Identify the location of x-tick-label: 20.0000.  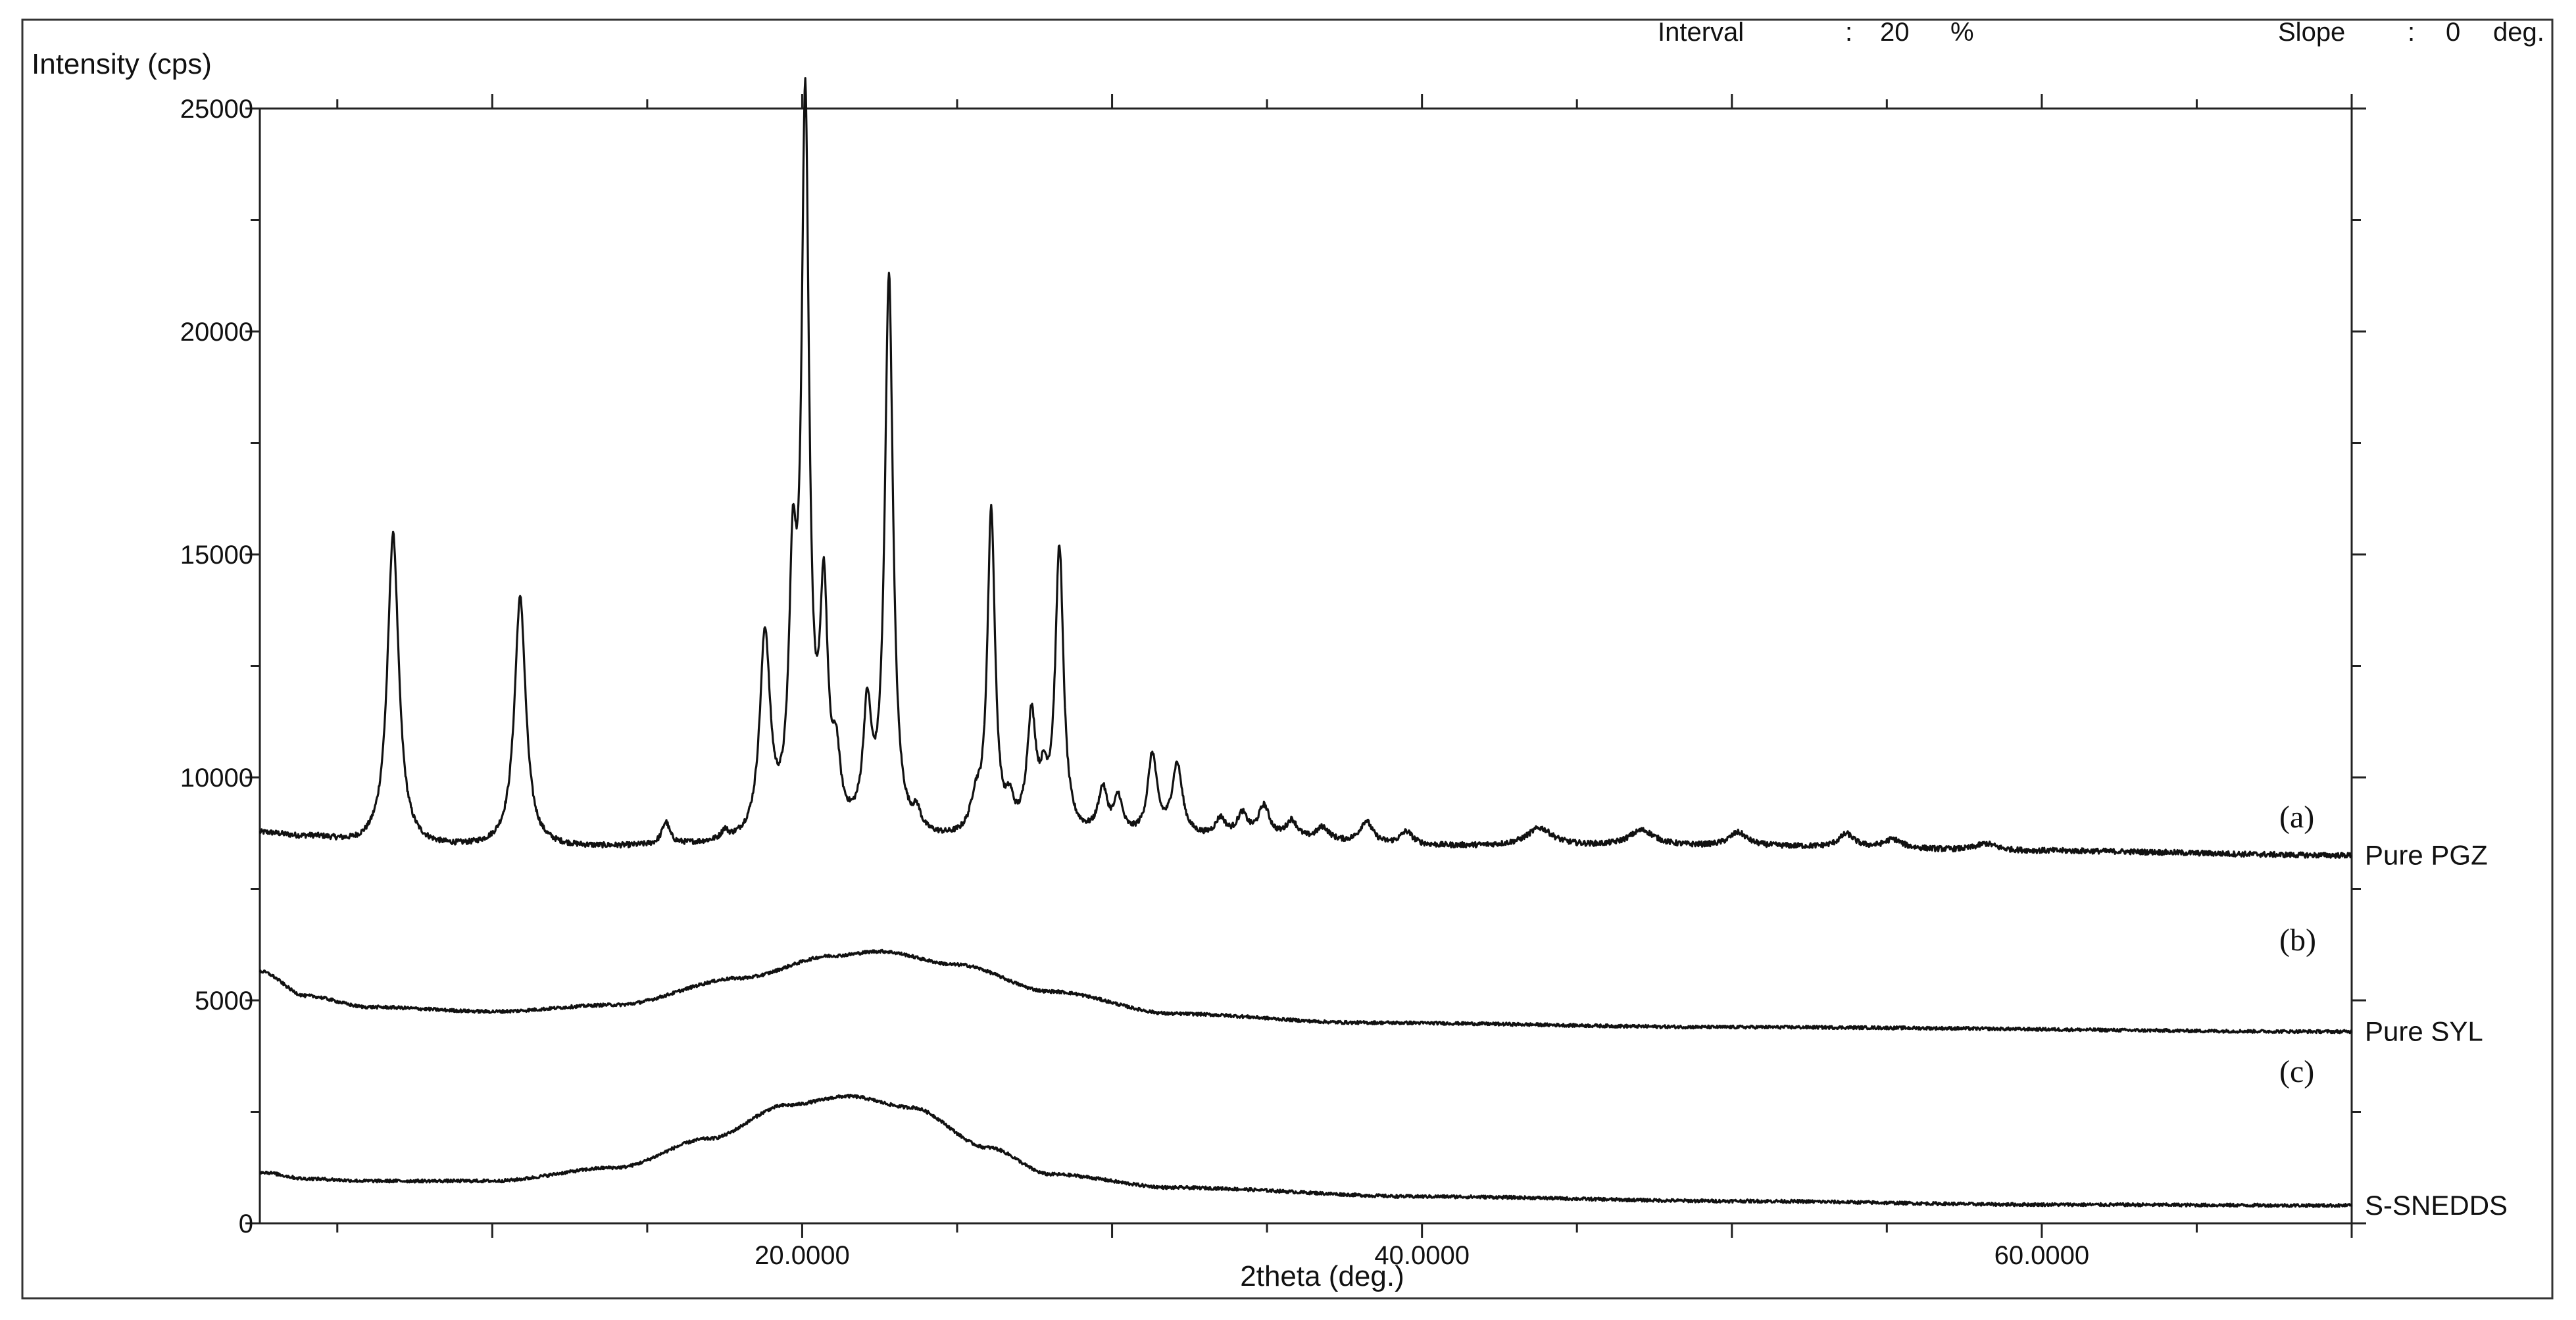
(802, 1256).